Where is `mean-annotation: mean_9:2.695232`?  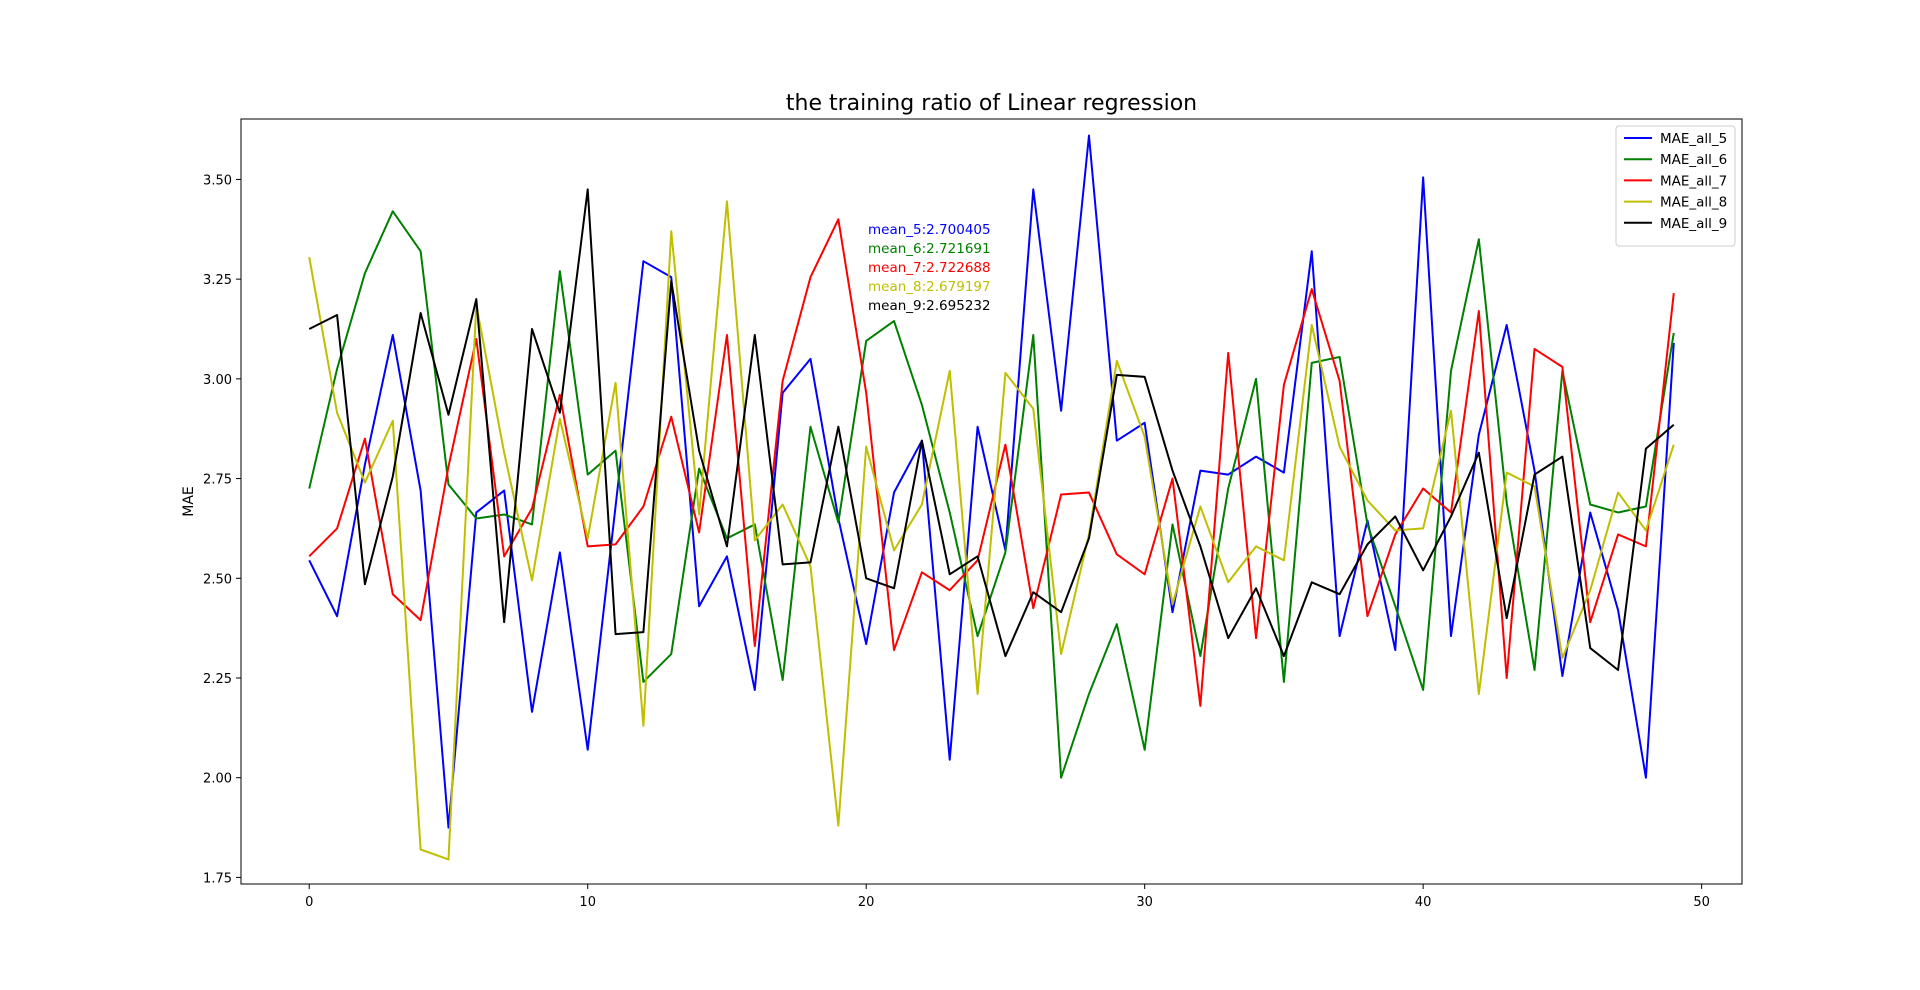
mean-annotation: mean_9:2.695232 is located at coordinates (929, 306).